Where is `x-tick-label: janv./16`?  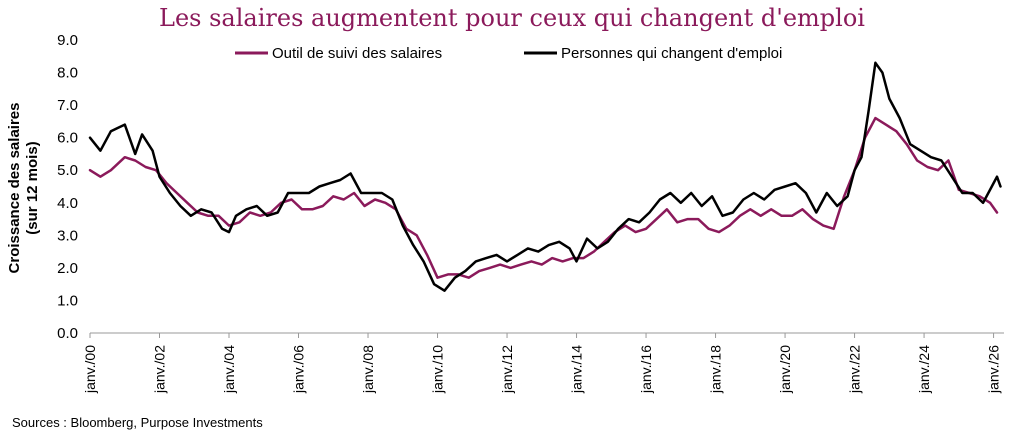 x-tick-label: janv./16 is located at coordinates (646, 369).